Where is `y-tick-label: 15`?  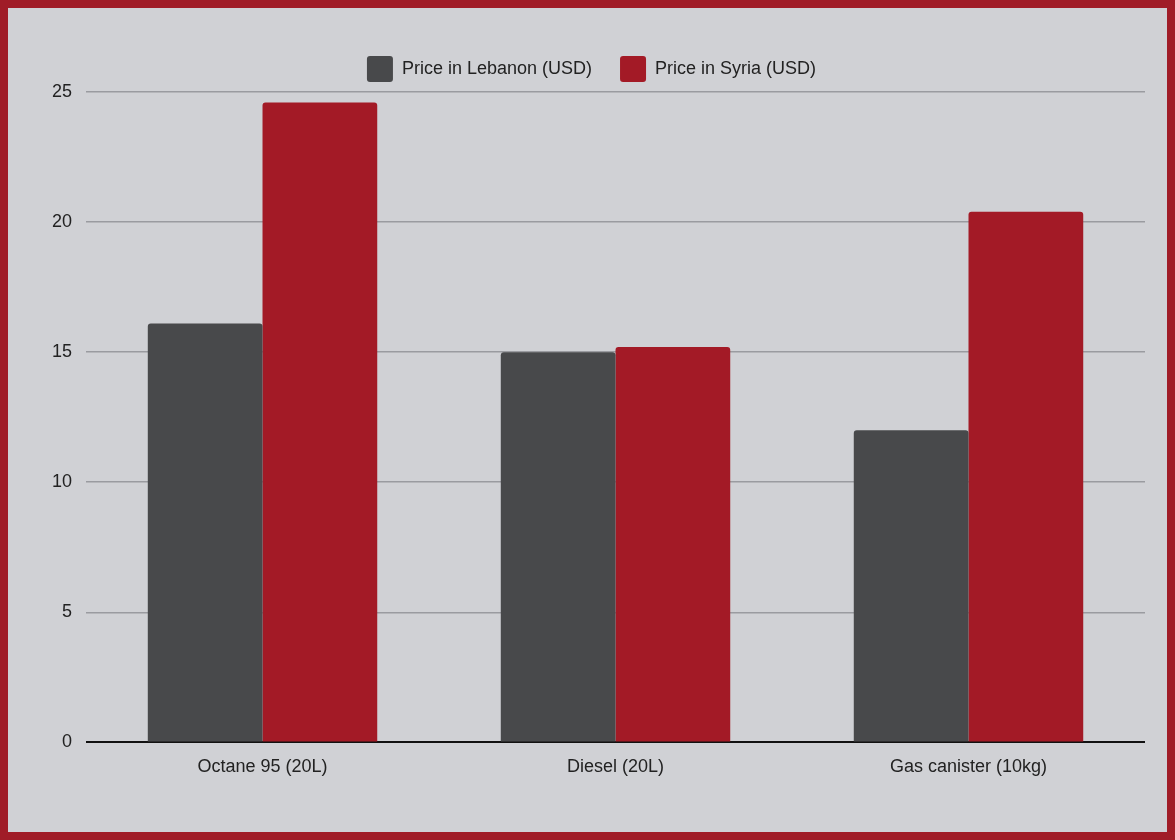
y-tick-label: 15 is located at coordinates (62, 351).